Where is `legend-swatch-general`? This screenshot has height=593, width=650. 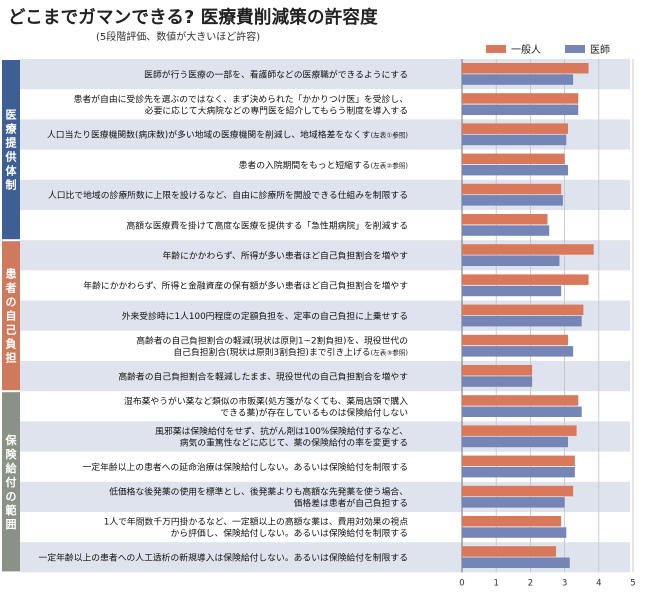 legend-swatch-general is located at coordinates (496, 48).